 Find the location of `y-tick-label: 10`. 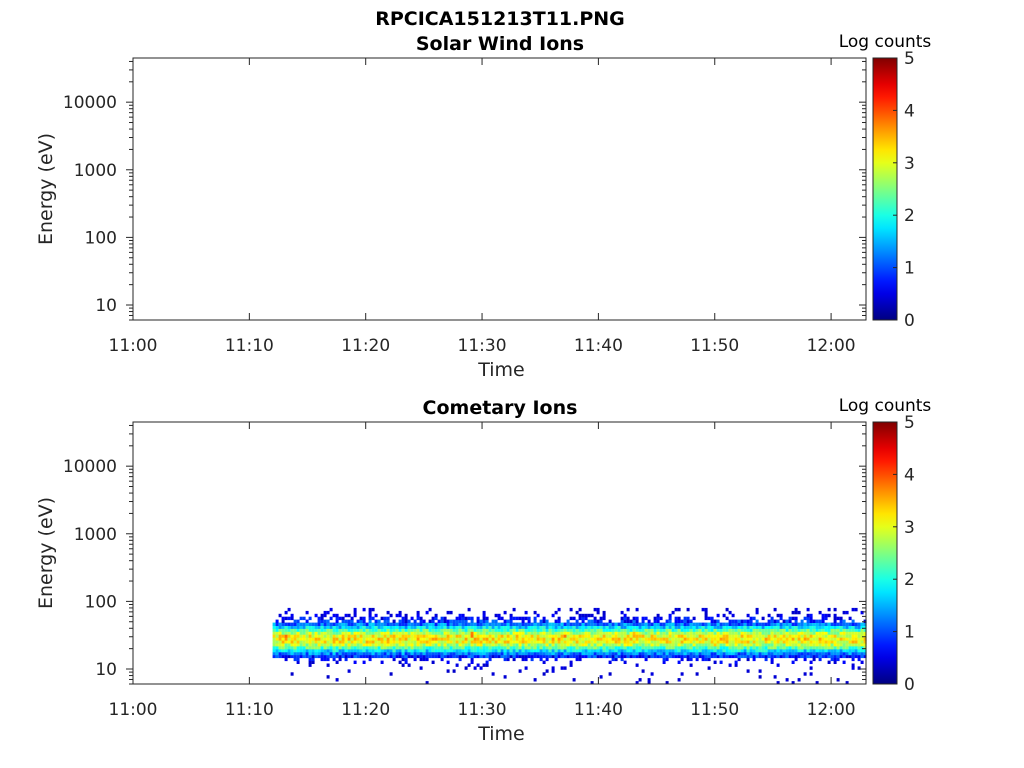

y-tick-label: 10 is located at coordinates (106, 306).